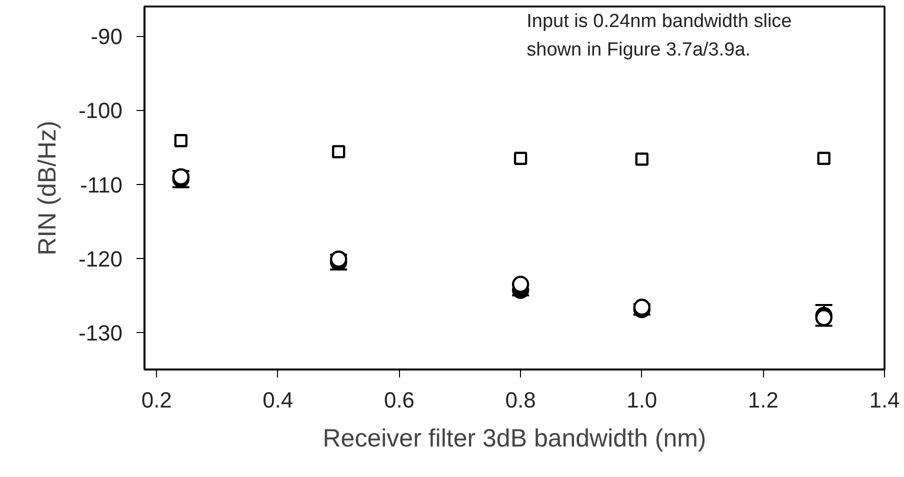  I want to click on x-axis-title: Receiver filter 3dB bandwidth (nm), so click(514, 438).